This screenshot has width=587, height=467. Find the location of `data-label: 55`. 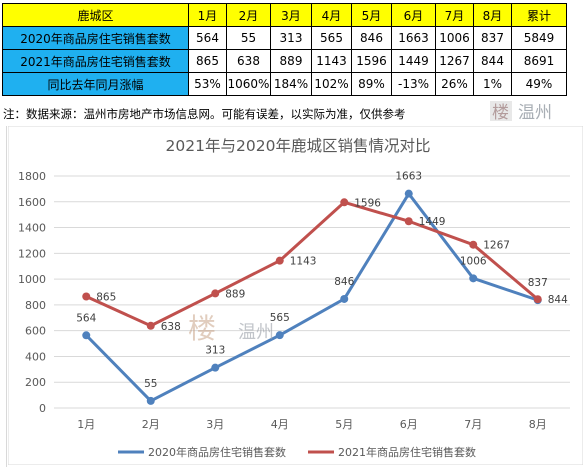

data-label: 55 is located at coordinates (150, 384).